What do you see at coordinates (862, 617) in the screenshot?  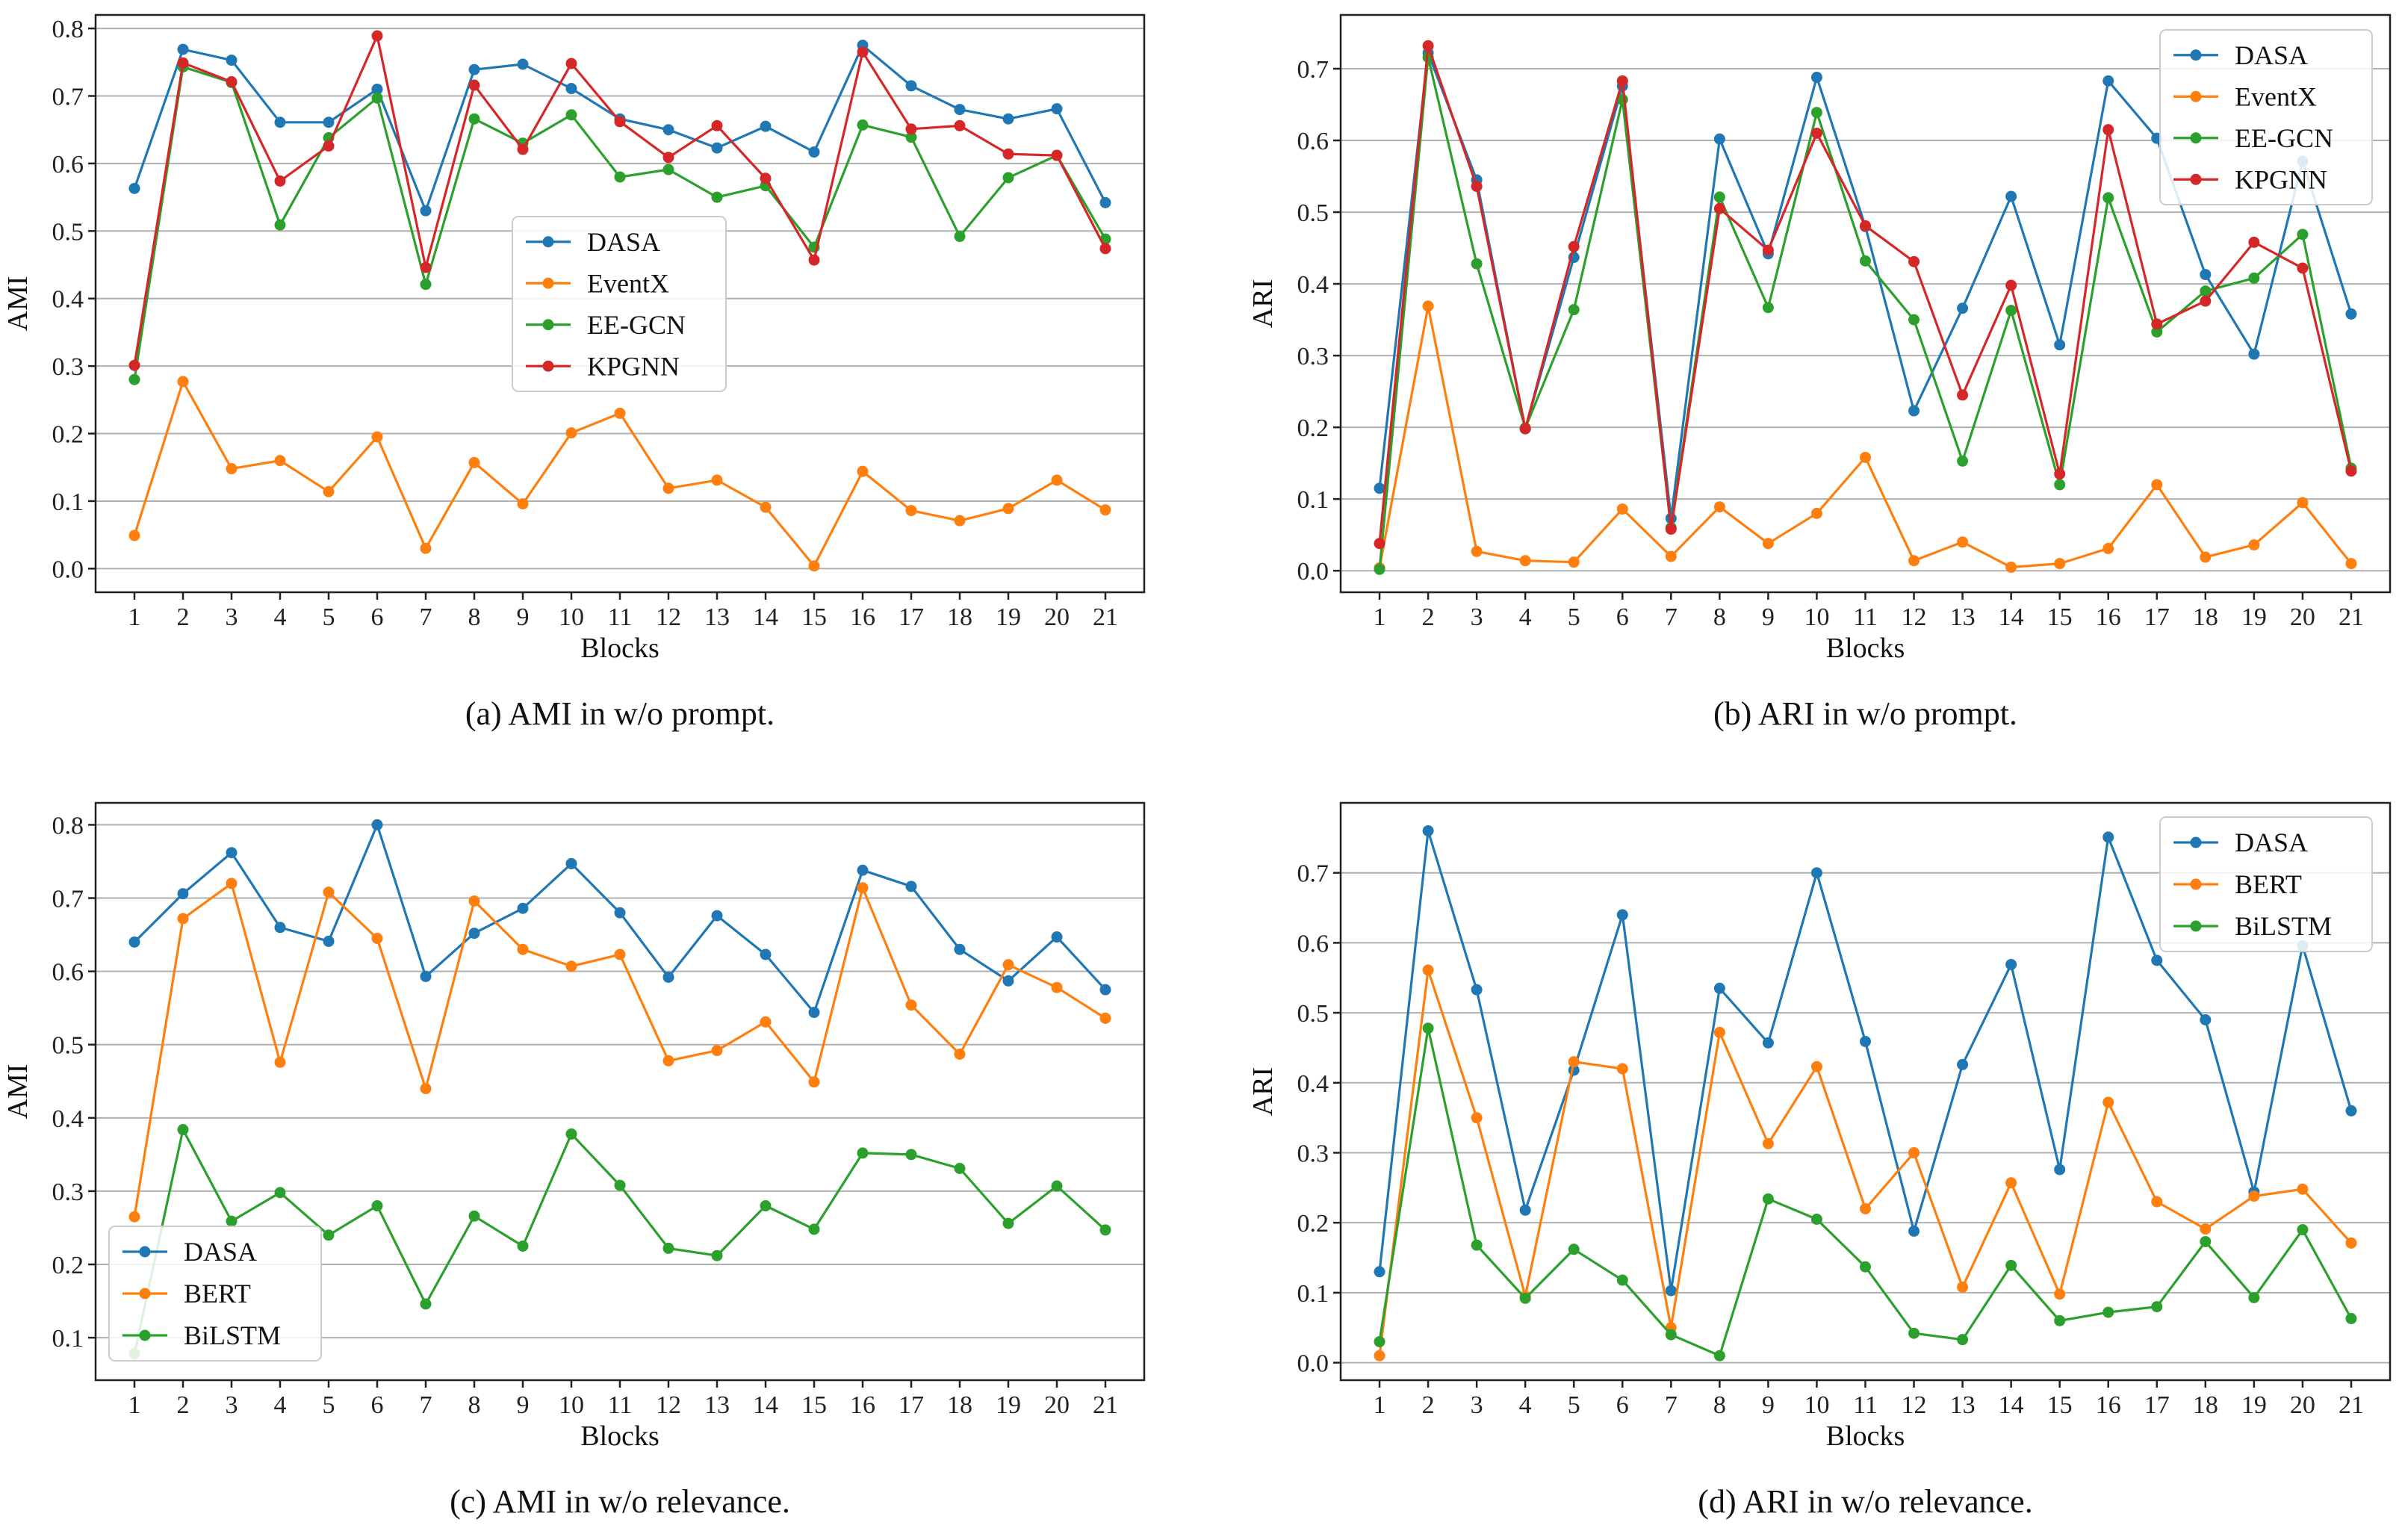 I see `x-tick-label: 16` at bounding box center [862, 617].